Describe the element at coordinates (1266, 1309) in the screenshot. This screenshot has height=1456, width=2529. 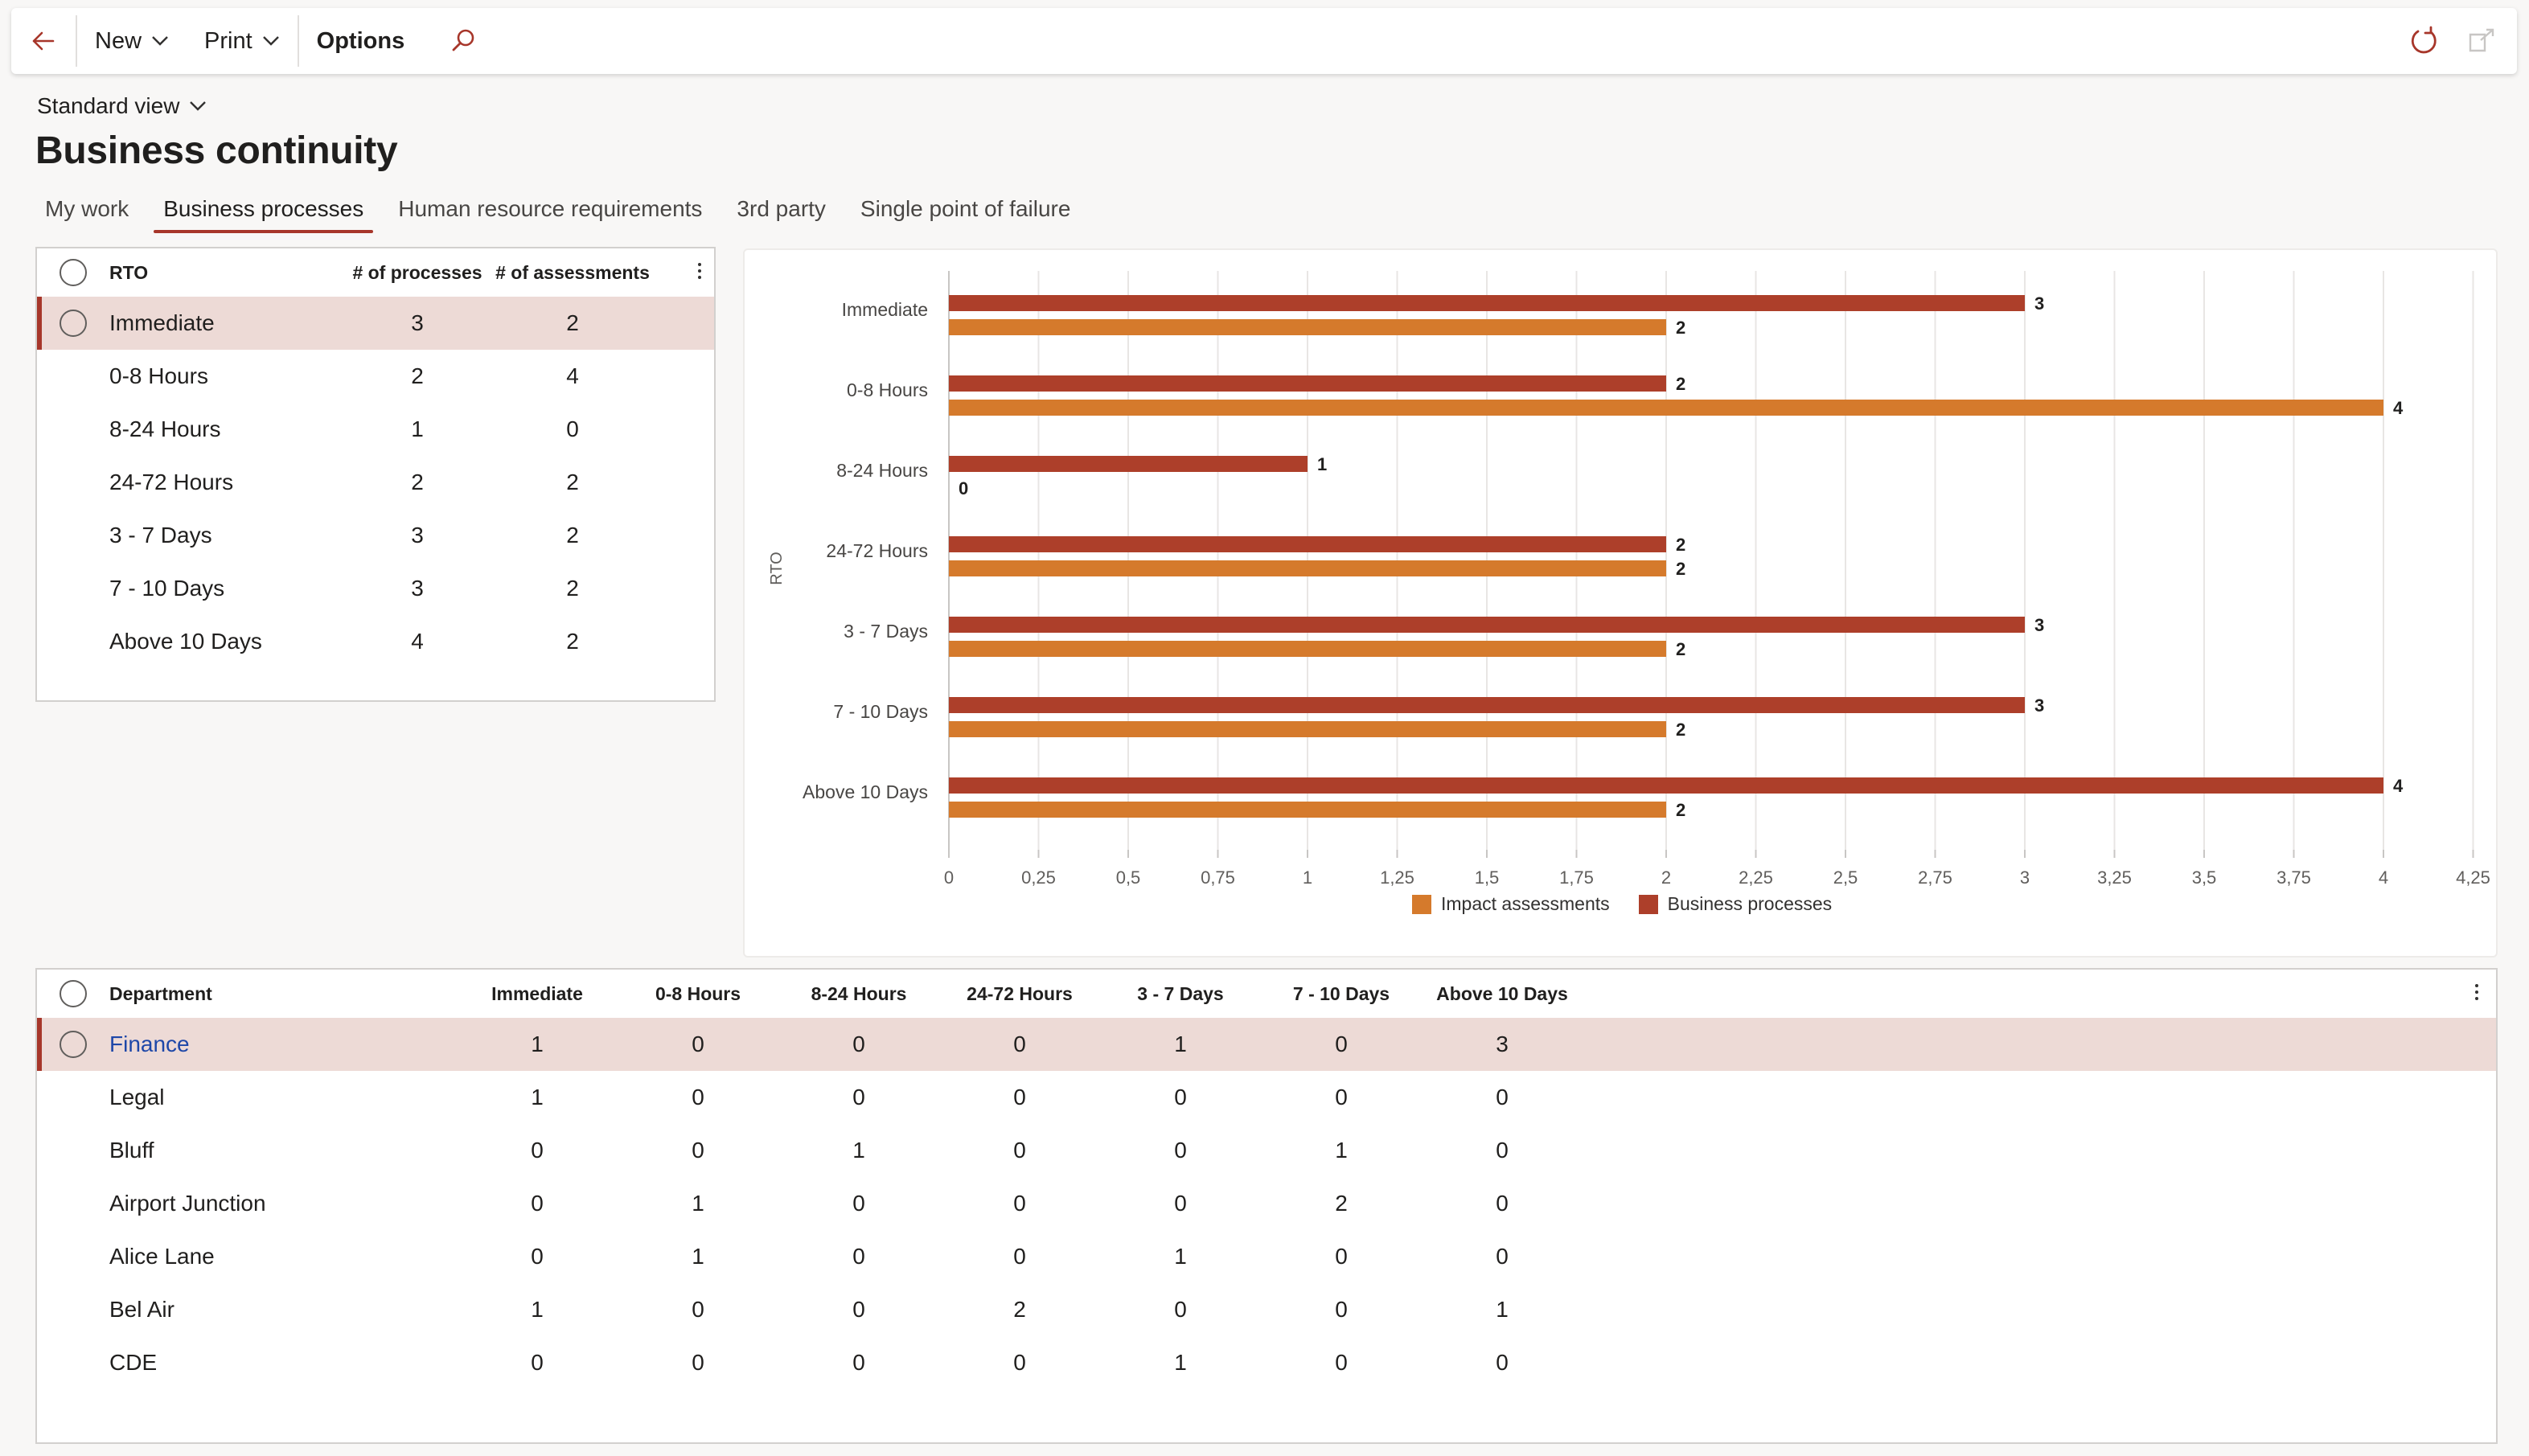
I see `table-row: Bel Air 1 0 0 2 0 0 1` at that location.